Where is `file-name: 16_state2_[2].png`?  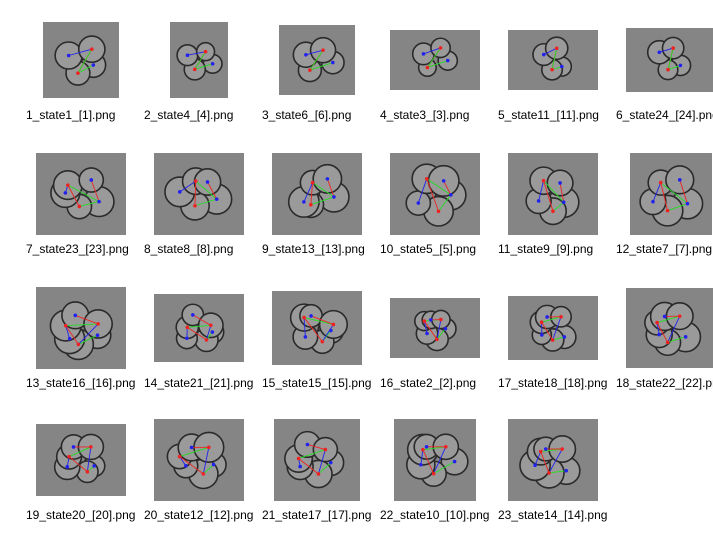
file-name: 16_state2_[2].png is located at coordinates (428, 383).